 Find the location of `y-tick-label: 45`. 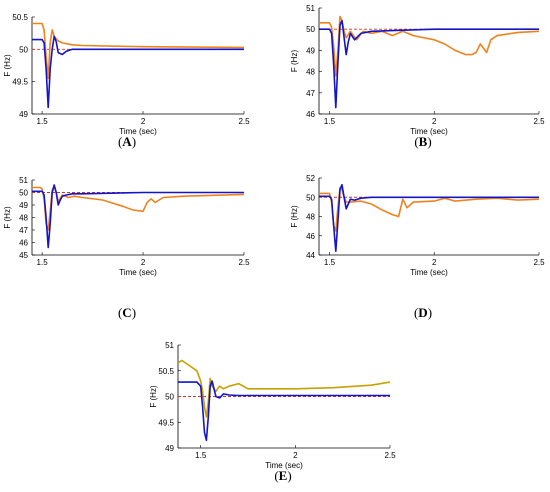

y-tick-label: 45 is located at coordinates (23, 255).